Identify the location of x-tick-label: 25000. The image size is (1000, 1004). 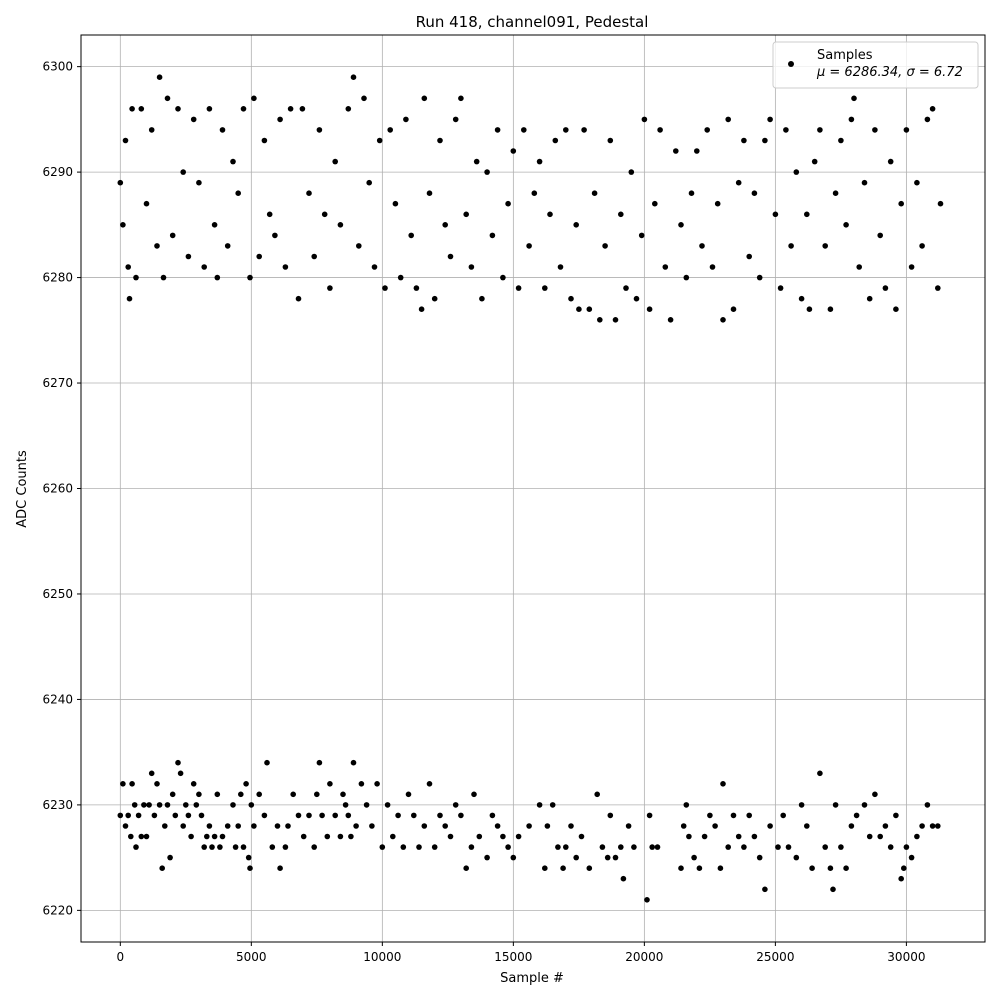
(775, 957).